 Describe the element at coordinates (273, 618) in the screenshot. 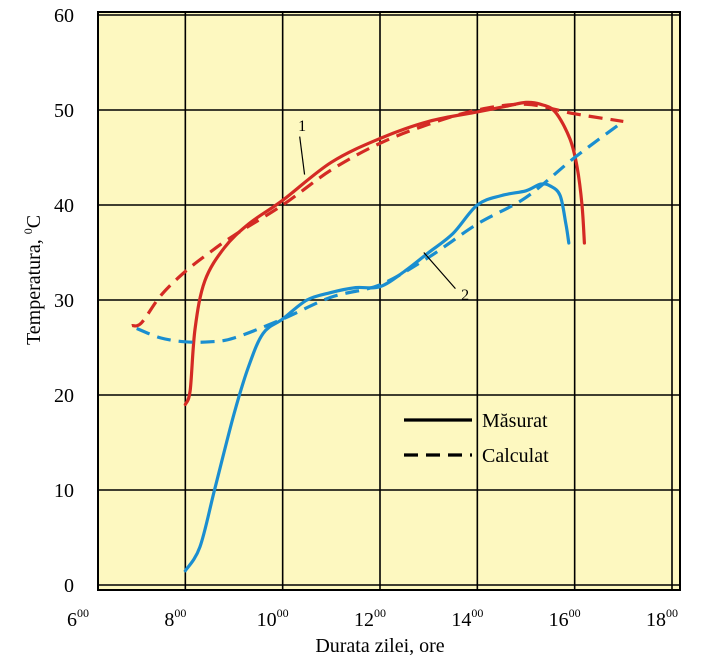

I see `x-tick-label: 1000` at that location.